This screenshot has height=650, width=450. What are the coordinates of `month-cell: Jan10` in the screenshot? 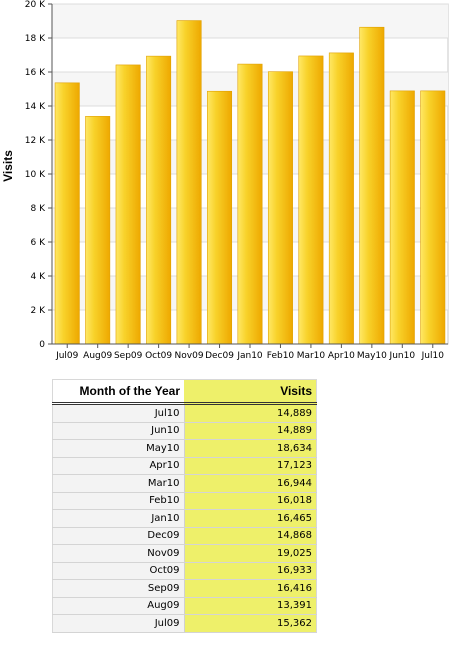 It's located at (118, 518).